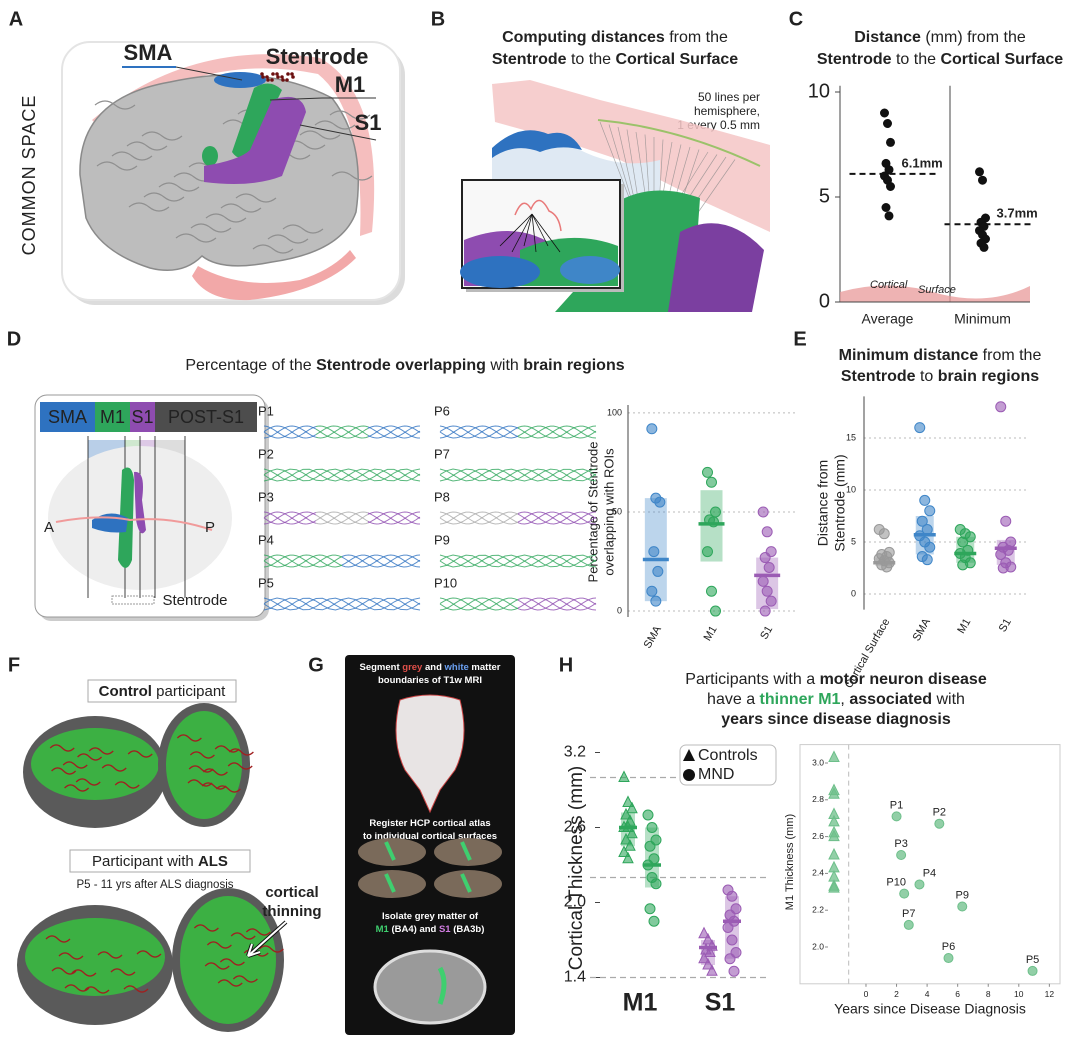 The image size is (1080, 1044). I want to click on panel-title-part: Percentage of the, so click(250, 365).